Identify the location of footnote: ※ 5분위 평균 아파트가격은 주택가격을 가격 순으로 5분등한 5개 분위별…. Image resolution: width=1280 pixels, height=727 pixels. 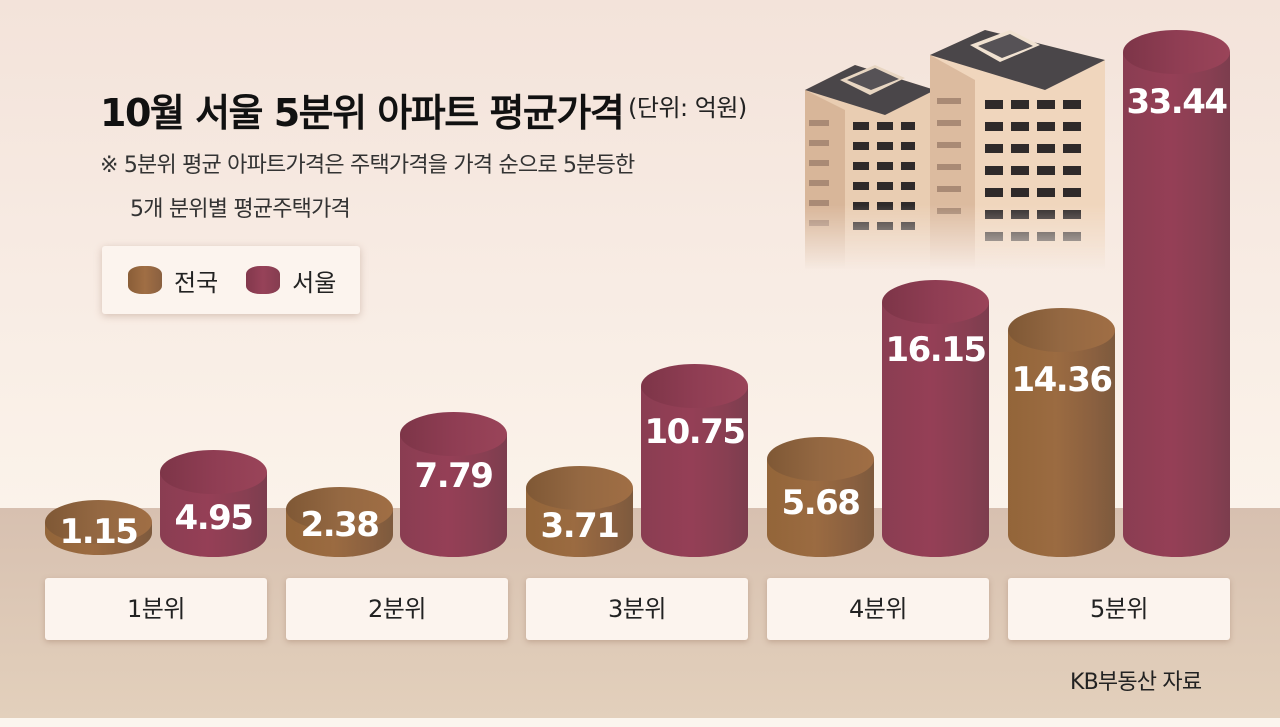
(367, 188).